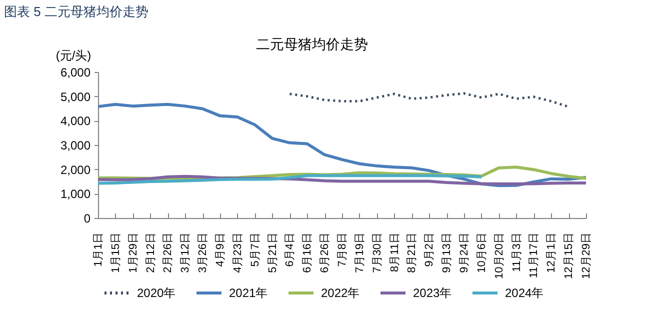 The width and height of the screenshot is (649, 332). I want to click on x-tick-label: 4月23日, so click(238, 252).